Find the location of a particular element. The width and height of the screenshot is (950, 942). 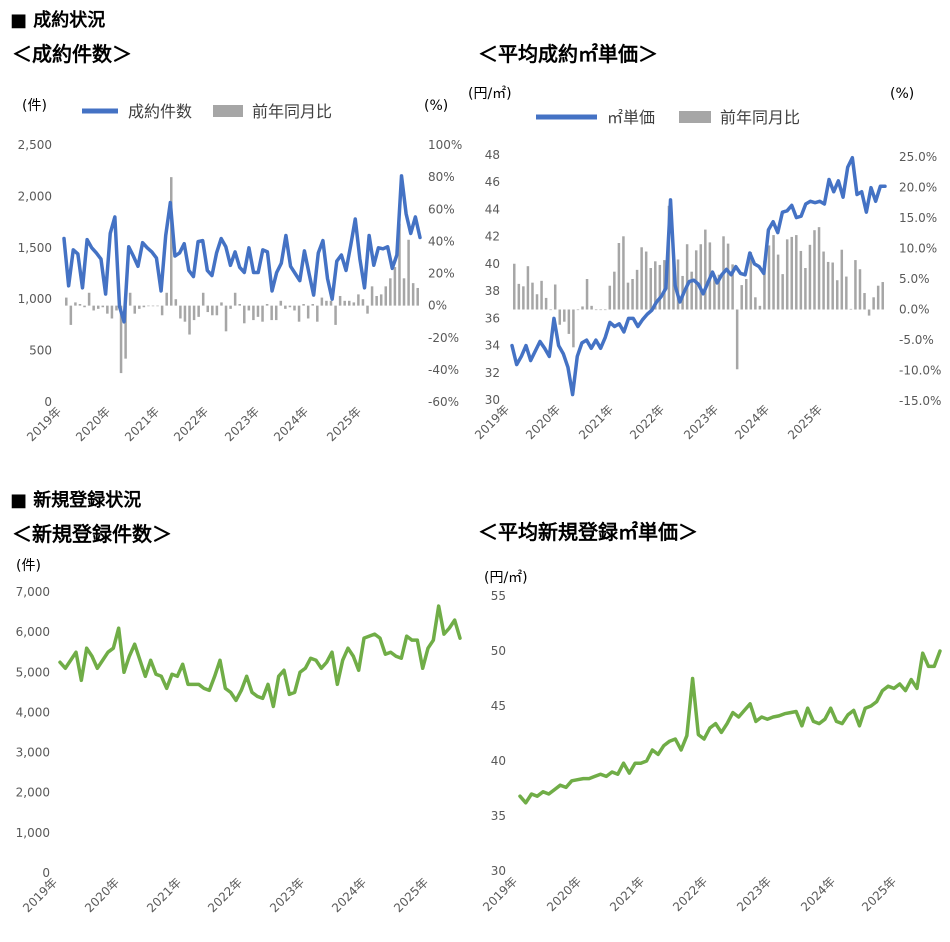

y-left-tick: 500 is located at coordinates (40, 351).